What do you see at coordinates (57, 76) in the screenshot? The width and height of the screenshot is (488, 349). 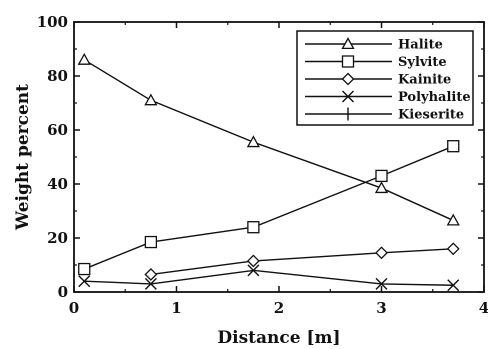 I see `y-tick-label: 80` at bounding box center [57, 76].